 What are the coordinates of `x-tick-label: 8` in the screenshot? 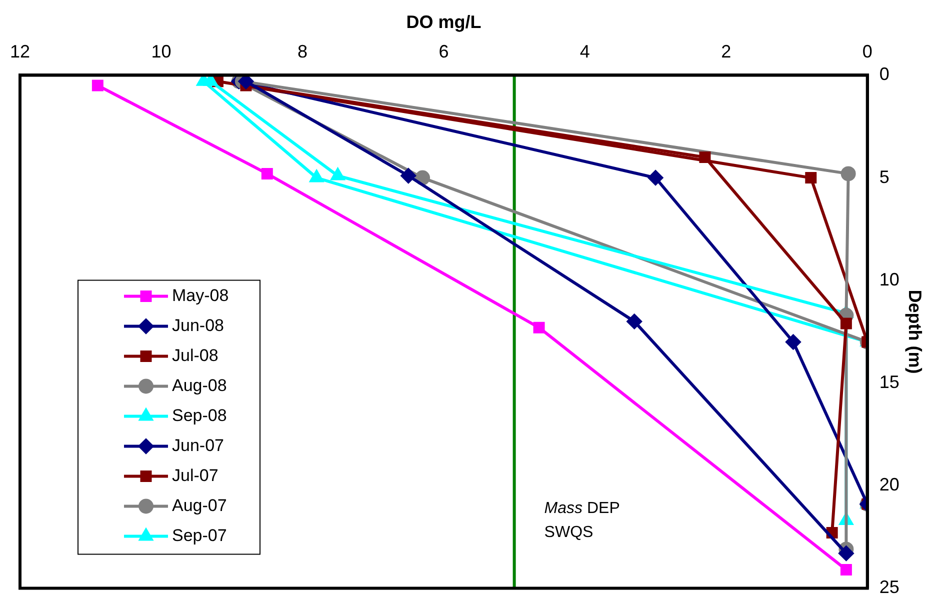 It's located at (302, 51).